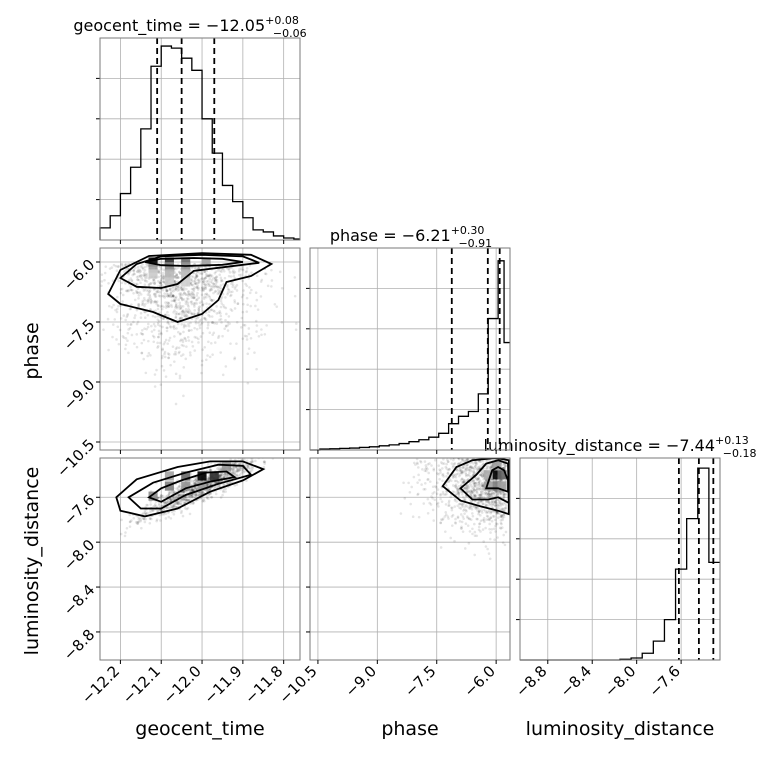  What do you see at coordinates (200, 349) in the screenshot?
I see `joint-content` at bounding box center [200, 349].